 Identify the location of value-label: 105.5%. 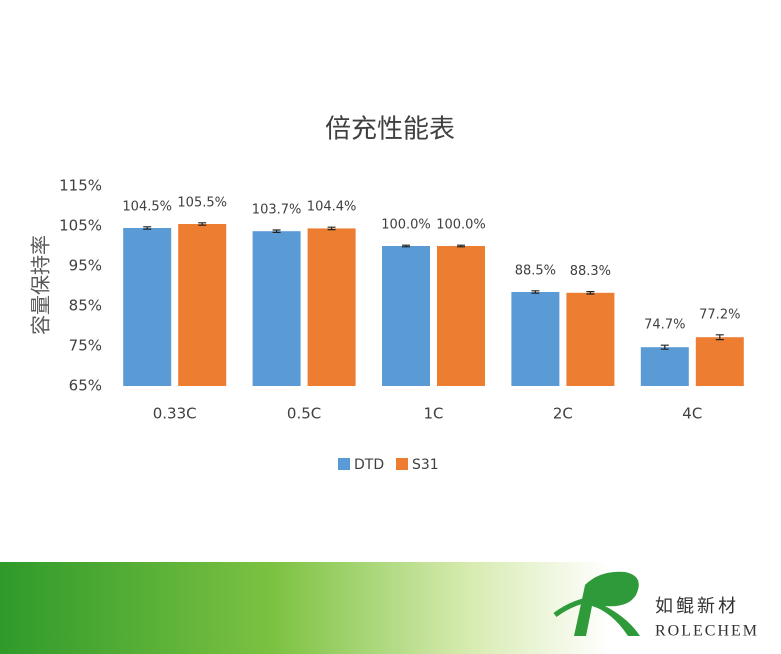
(202, 202).